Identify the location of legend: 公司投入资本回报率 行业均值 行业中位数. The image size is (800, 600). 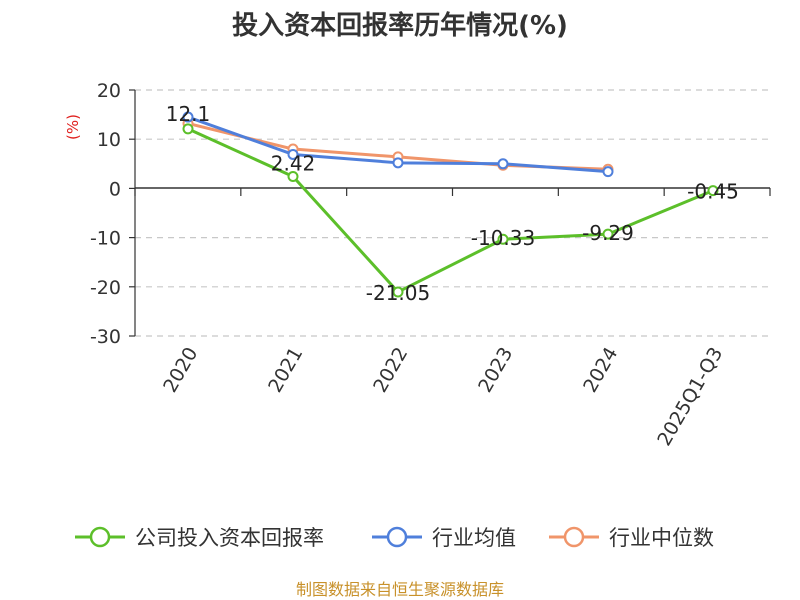
(394, 538).